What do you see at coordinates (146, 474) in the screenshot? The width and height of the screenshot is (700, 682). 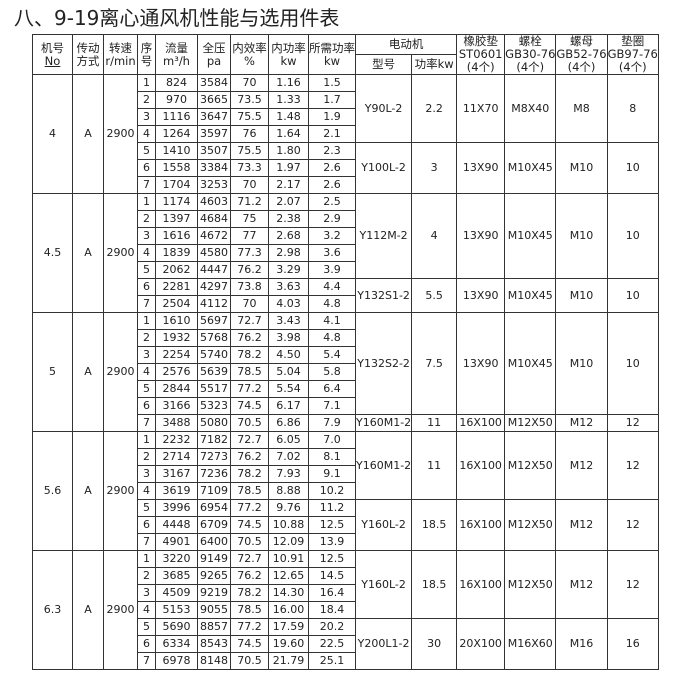 I see `seq-cell: 3` at bounding box center [146, 474].